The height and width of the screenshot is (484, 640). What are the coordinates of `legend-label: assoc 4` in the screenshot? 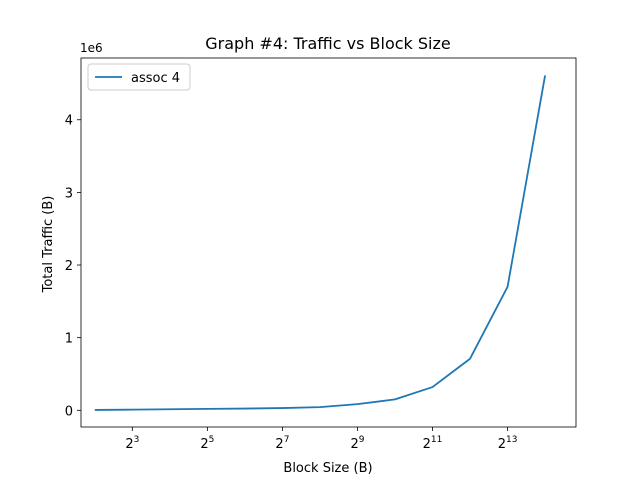 It's located at (155, 78).